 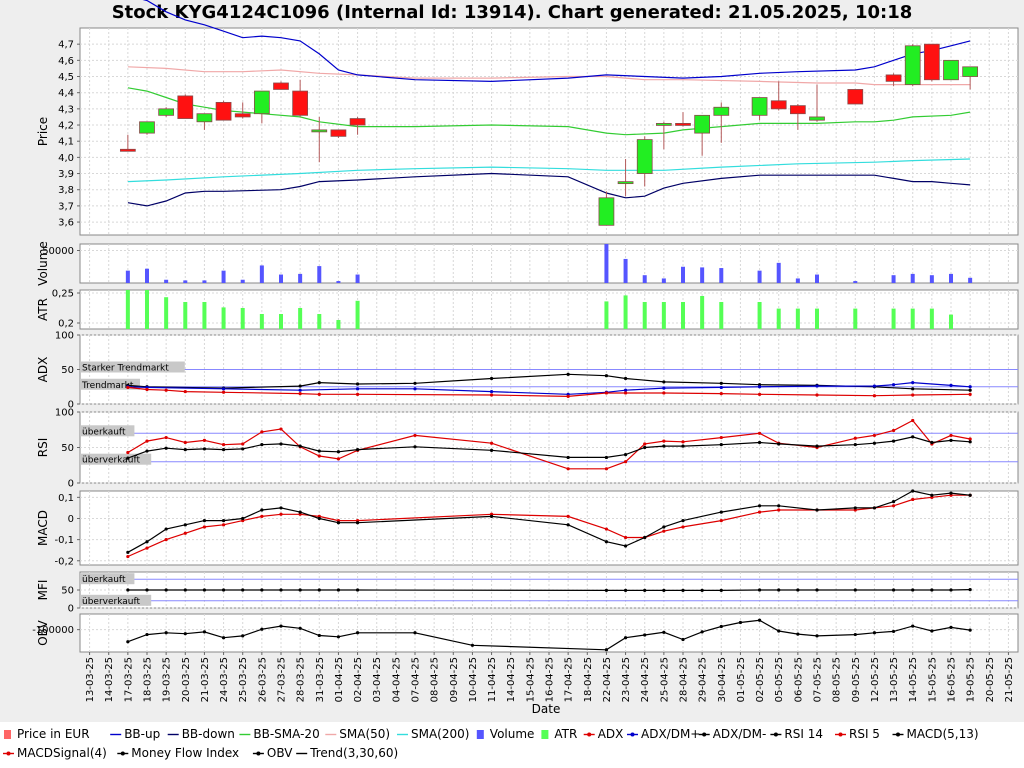 What do you see at coordinates (549, 635) in the screenshot?
I see `obv-series` at bounding box center [549, 635].